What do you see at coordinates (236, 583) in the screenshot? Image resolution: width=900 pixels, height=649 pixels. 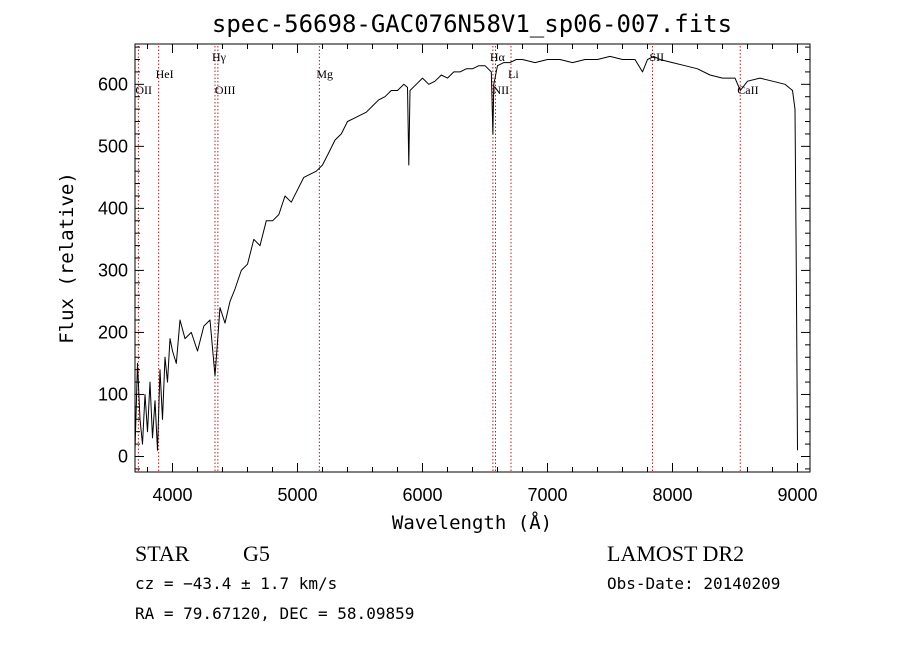 I see `redshift-cz: cz = −43.4 ± 1.7 km/s` at bounding box center [236, 583].